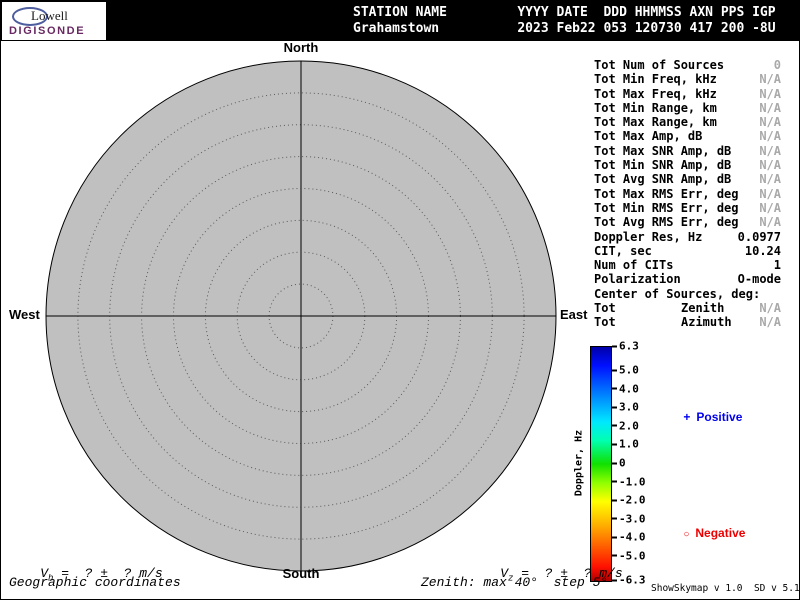  I want to click on stat-row: Doppler Res, Hz 0.0977, so click(687, 237).